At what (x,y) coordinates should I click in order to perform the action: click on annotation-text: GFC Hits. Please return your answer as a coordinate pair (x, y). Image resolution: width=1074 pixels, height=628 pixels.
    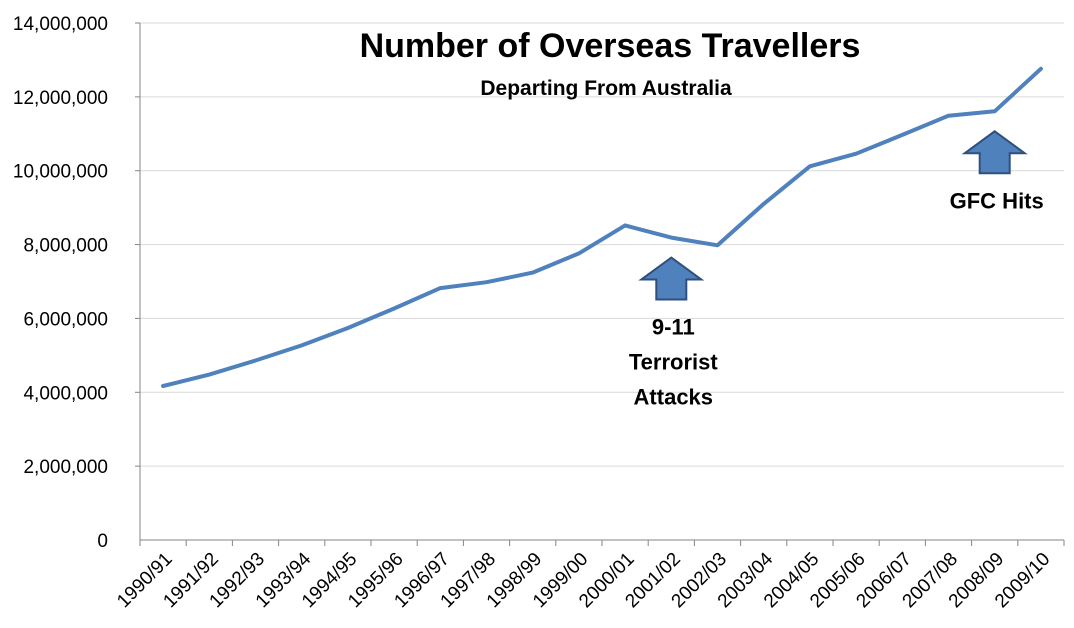
    Looking at the image, I should click on (997, 200).